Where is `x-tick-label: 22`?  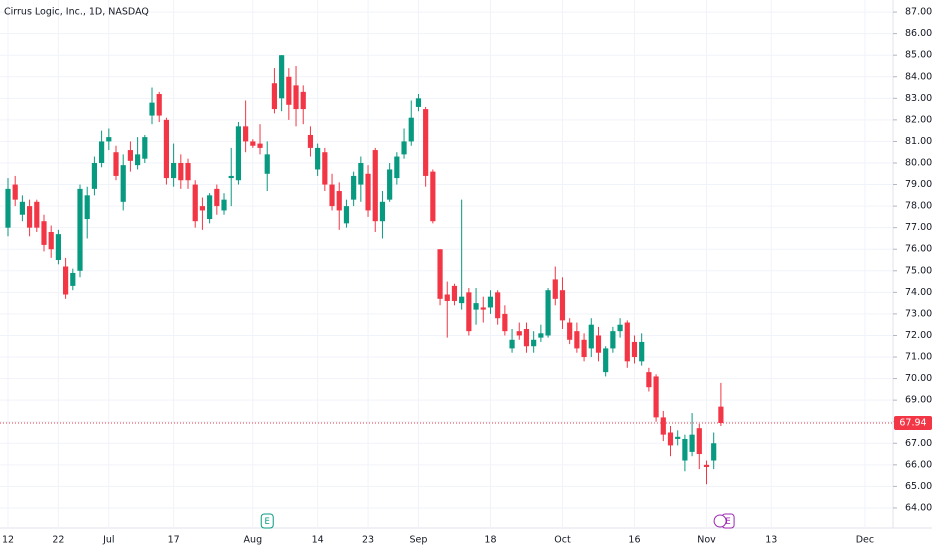 x-tick-label: 22 is located at coordinates (58, 540).